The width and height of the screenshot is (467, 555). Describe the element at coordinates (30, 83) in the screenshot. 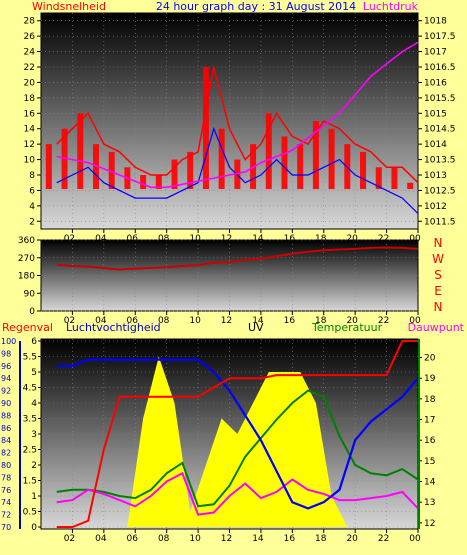

I see `wind-y-tick-label: 20` at that location.